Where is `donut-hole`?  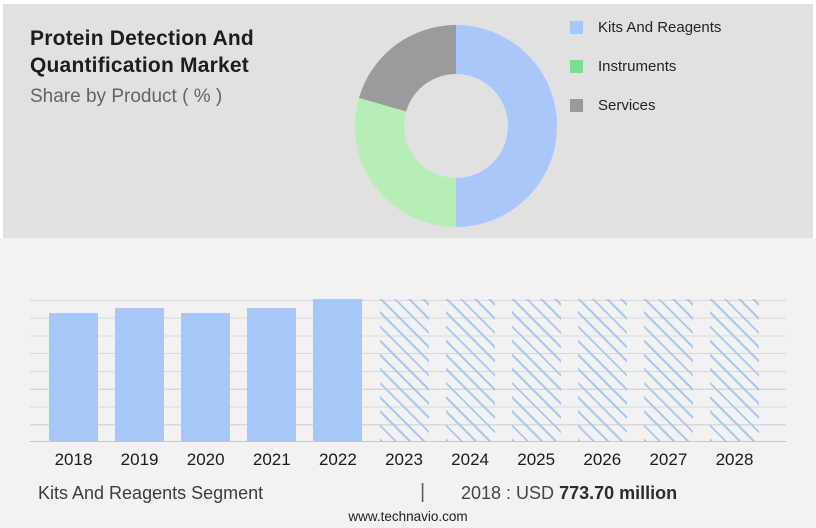 donut-hole is located at coordinates (456, 126).